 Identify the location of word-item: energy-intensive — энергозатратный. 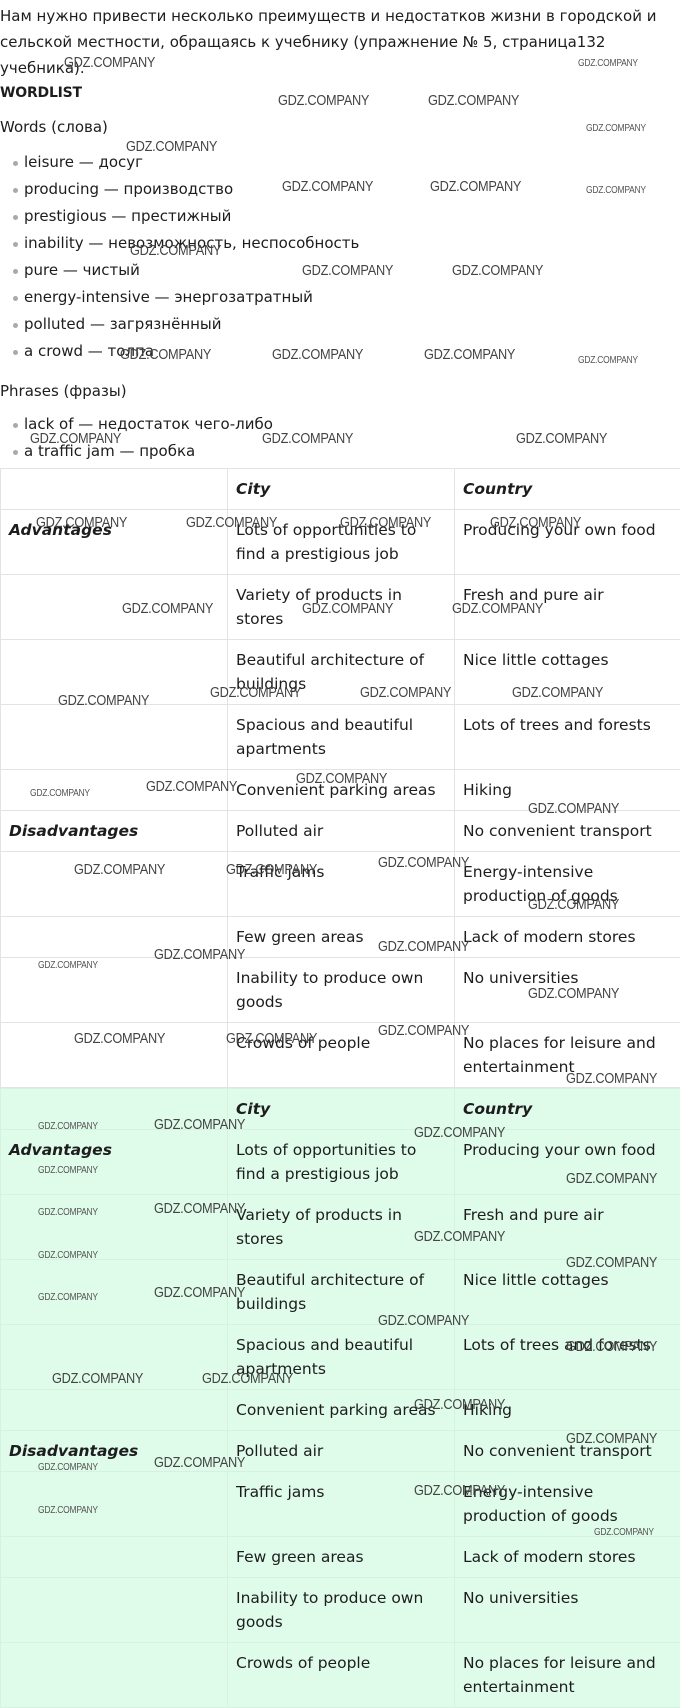
(340, 297).